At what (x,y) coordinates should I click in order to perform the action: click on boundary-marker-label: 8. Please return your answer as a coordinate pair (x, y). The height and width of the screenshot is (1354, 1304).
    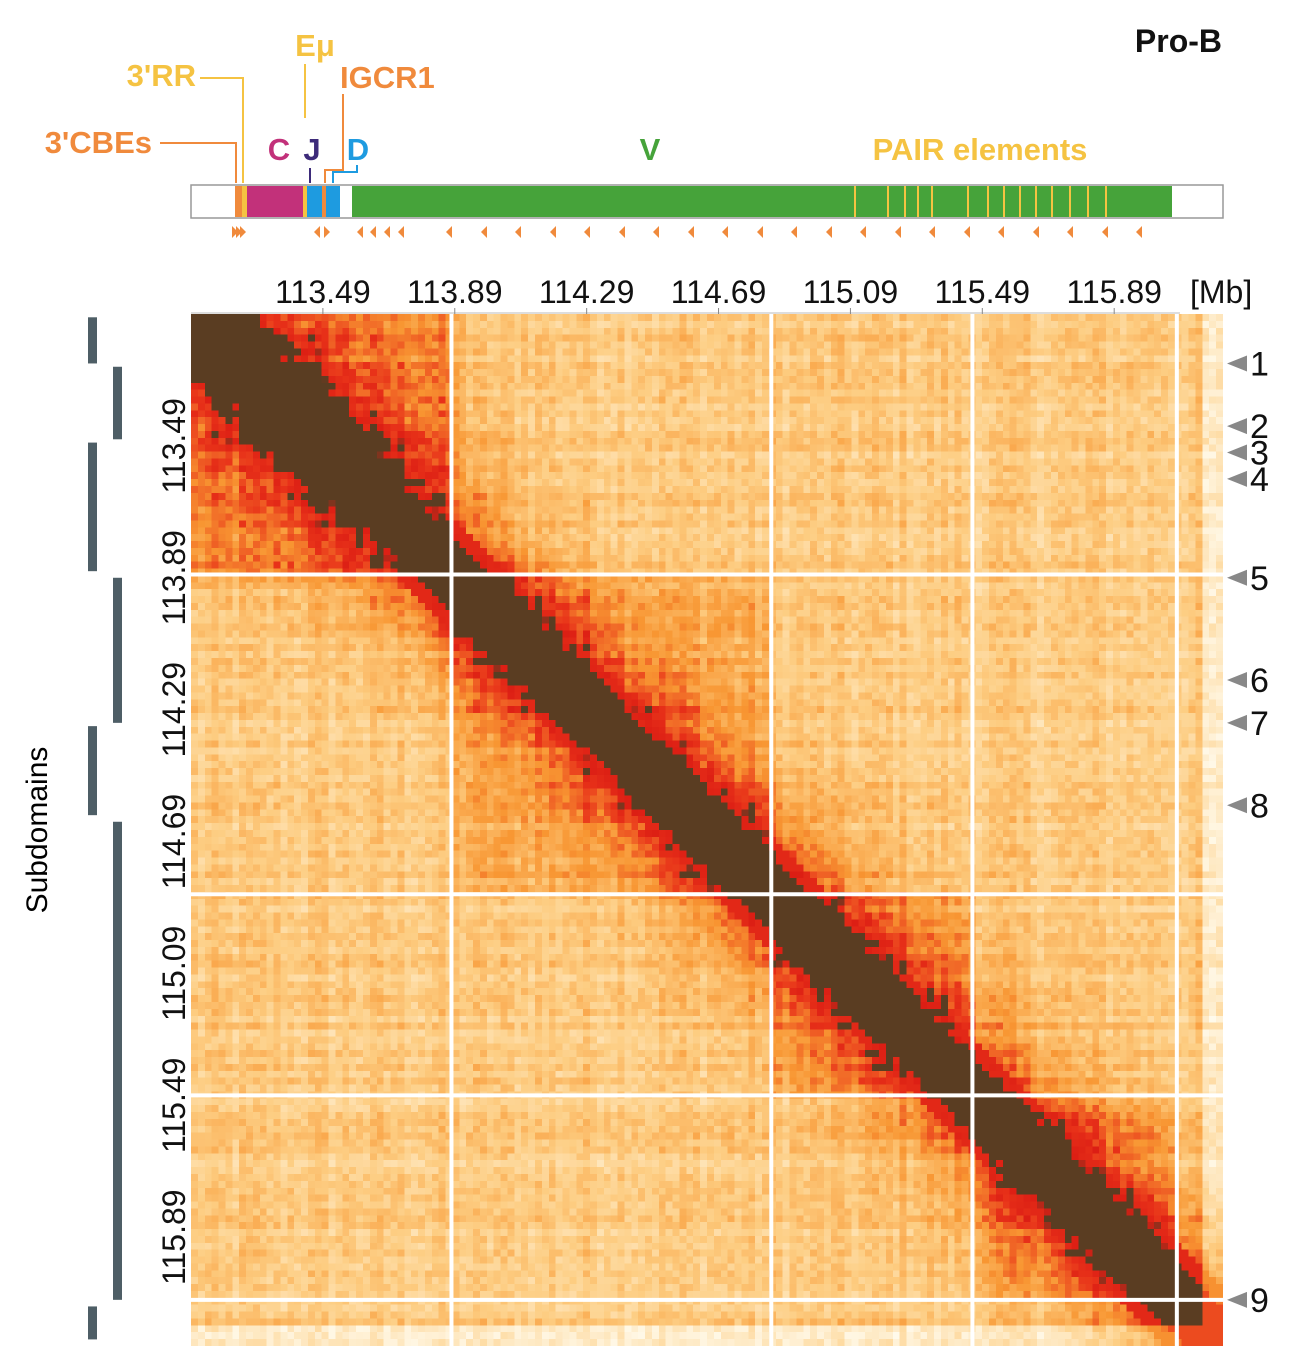
    Looking at the image, I should click on (1259, 806).